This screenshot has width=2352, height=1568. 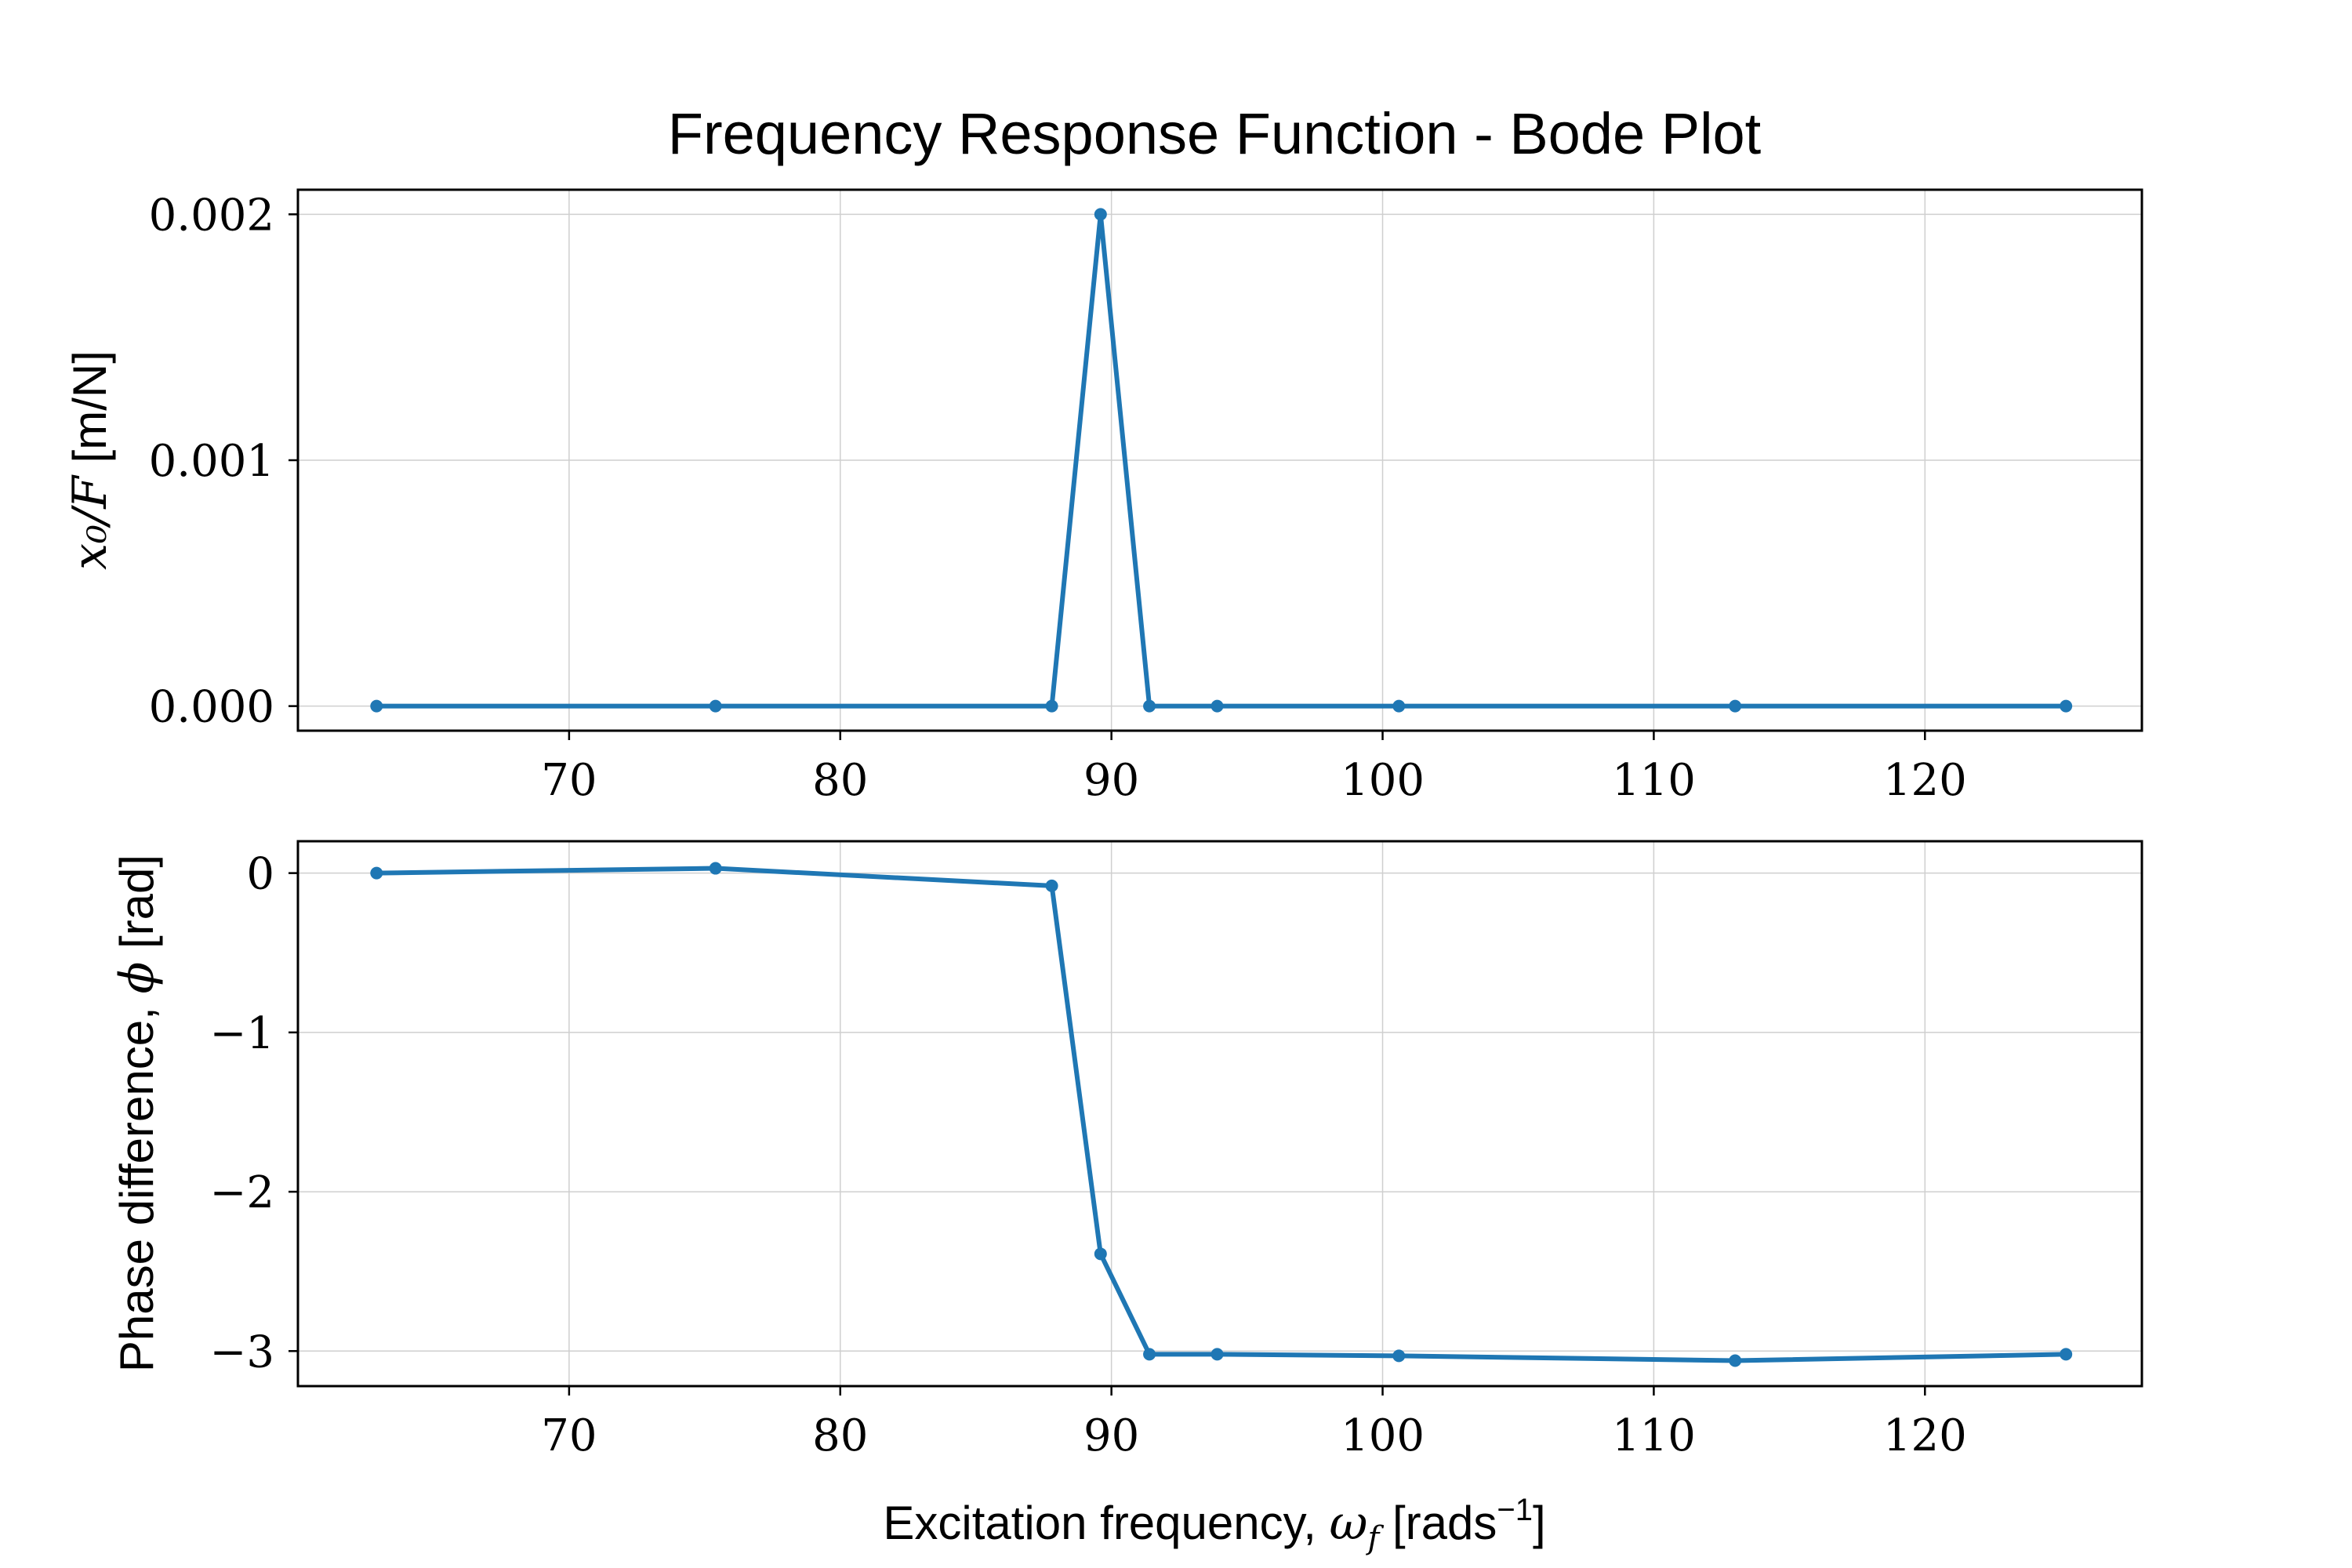 I want to click on phase-y-axis-label: Phase difference, ϕ [rad], so click(x=137, y=1113).